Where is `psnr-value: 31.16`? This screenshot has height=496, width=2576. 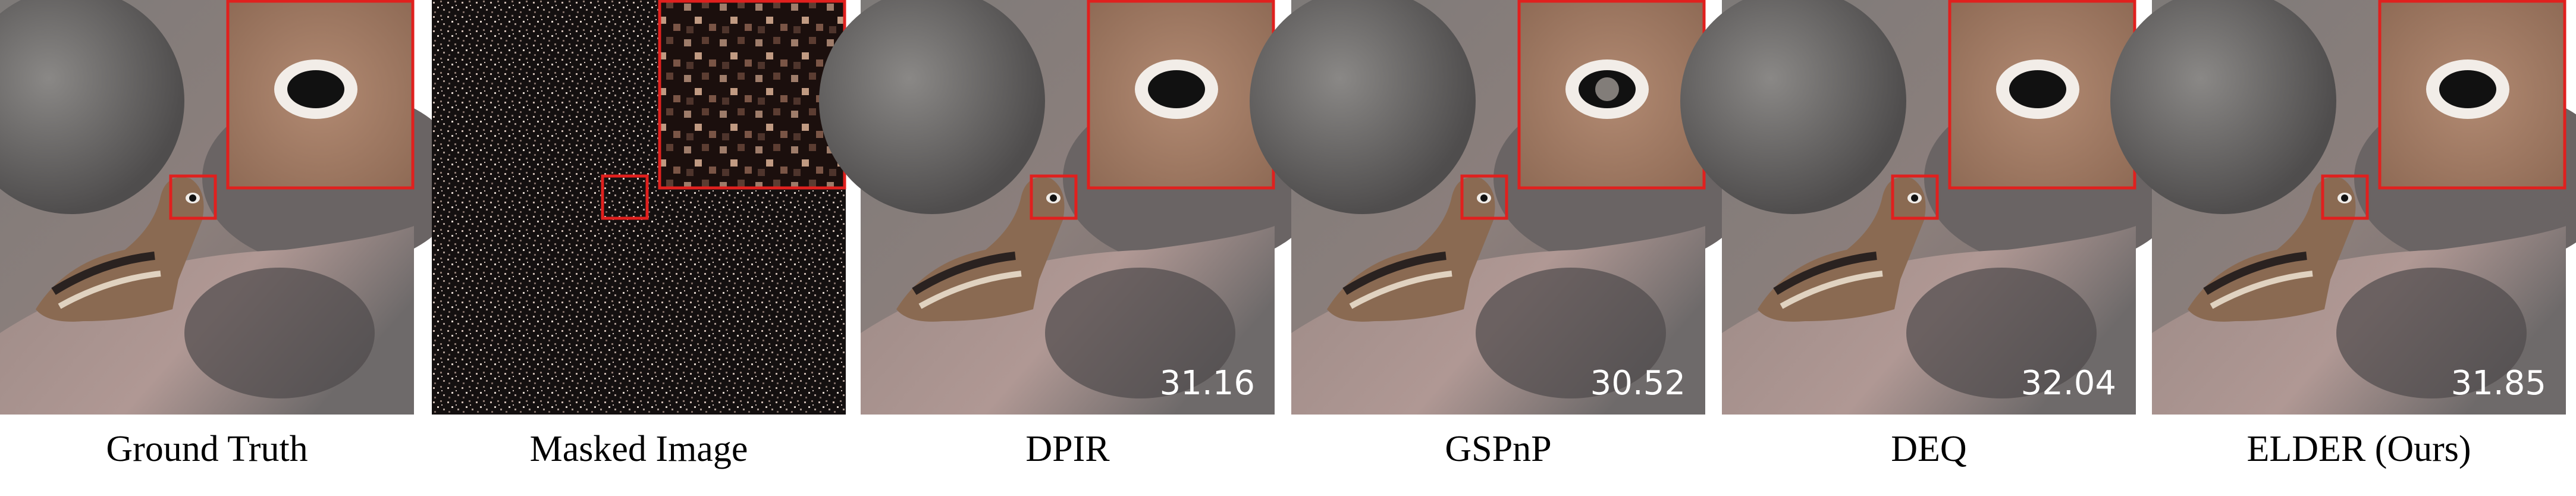
psnr-value: 31.16 is located at coordinates (1207, 383).